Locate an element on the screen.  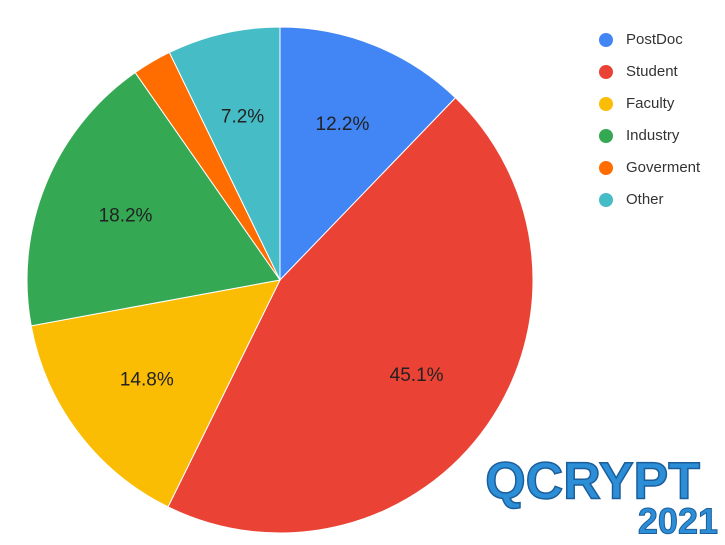
slice-label: 14.8% is located at coordinates (147, 380).